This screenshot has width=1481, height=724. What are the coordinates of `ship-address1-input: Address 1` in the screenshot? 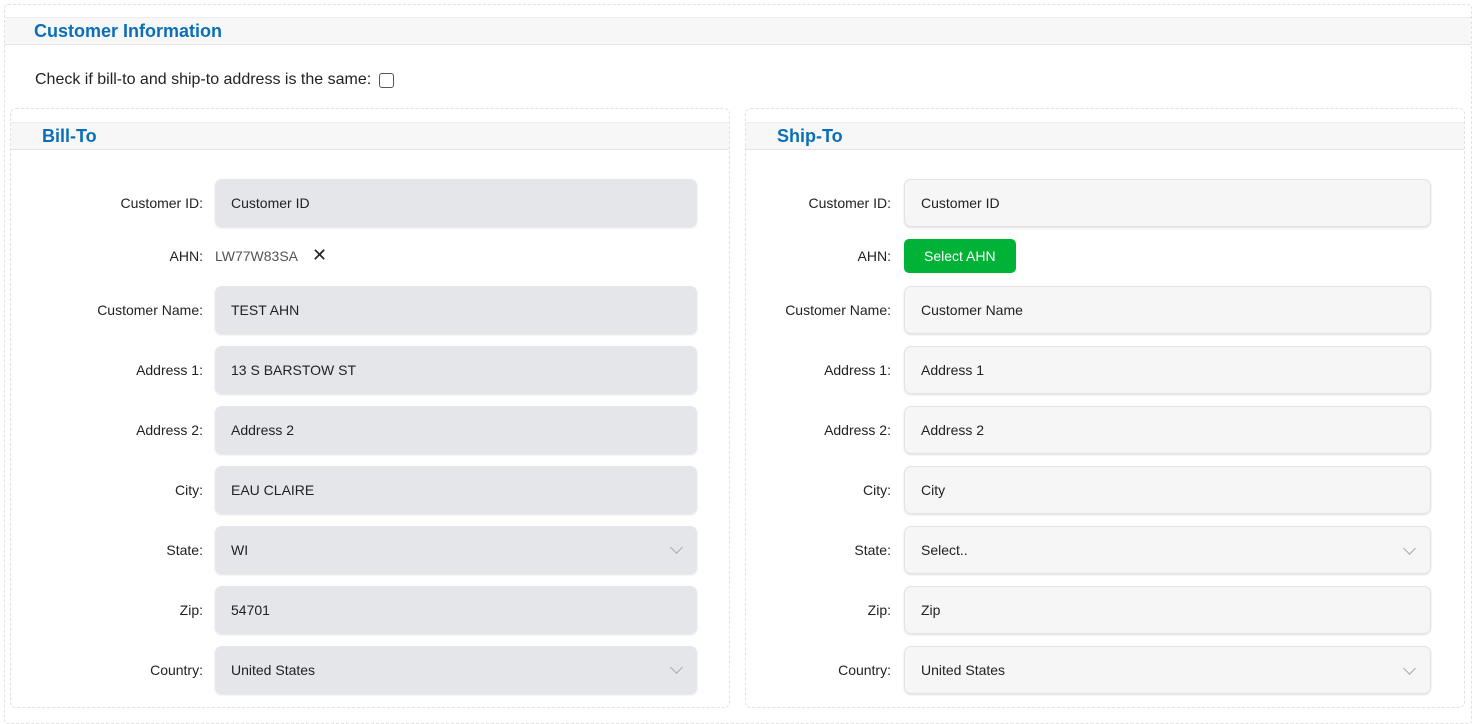 It's located at (1167, 370).